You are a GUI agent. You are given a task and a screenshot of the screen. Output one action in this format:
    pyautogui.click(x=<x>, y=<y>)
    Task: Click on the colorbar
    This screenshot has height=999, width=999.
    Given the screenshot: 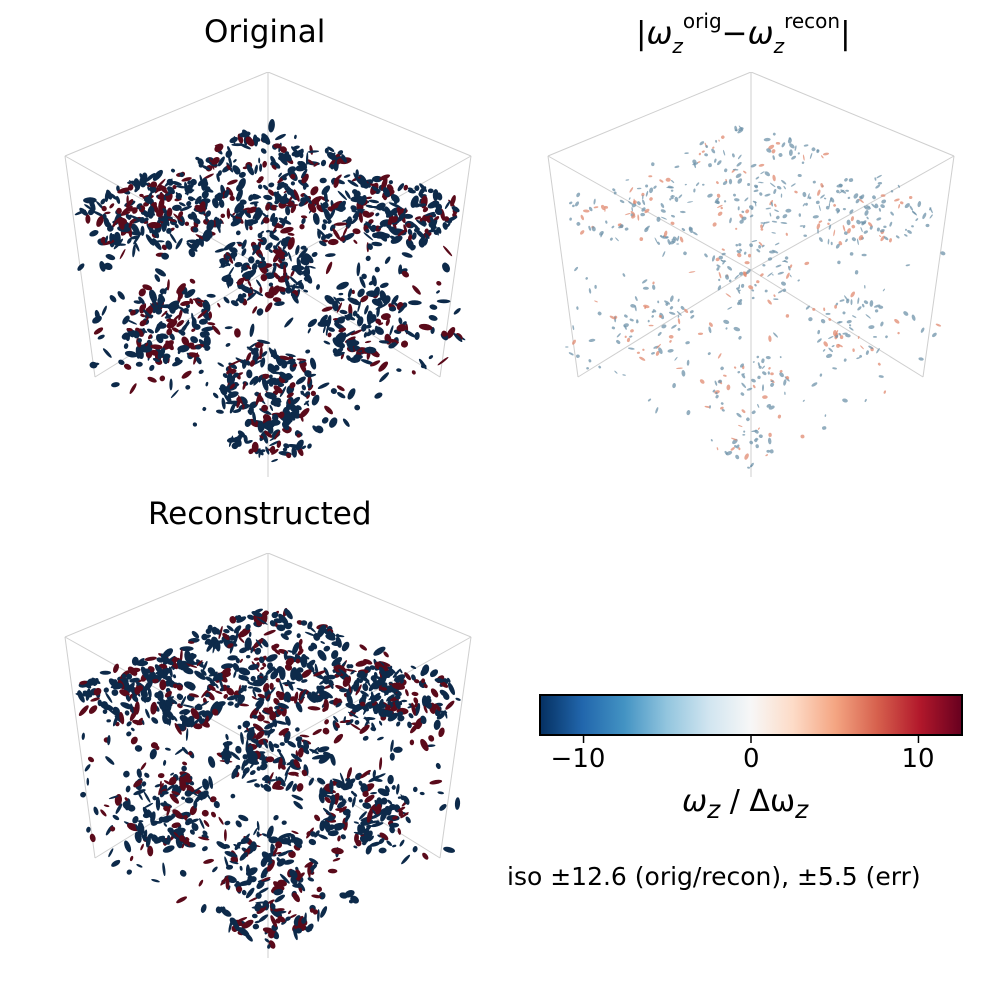 What is the action you would take?
    pyautogui.click(x=753, y=725)
    